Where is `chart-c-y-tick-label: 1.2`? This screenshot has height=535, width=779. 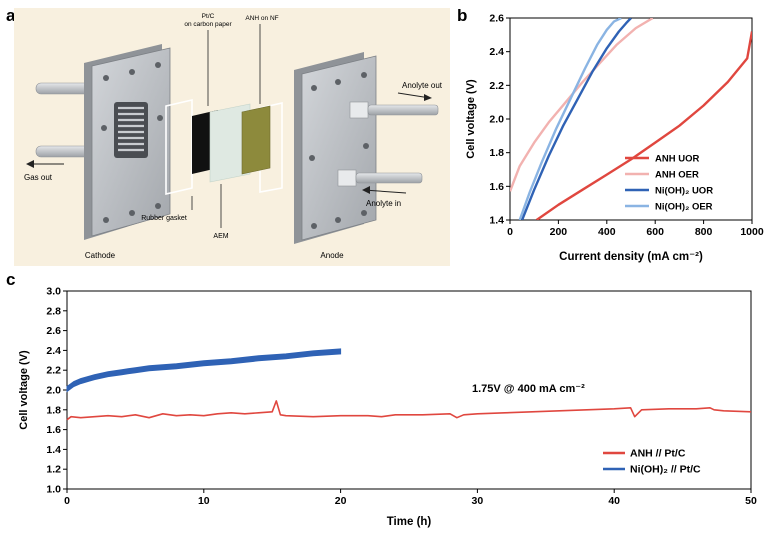 chart-c-y-tick-label: 1.2 is located at coordinates (53, 470).